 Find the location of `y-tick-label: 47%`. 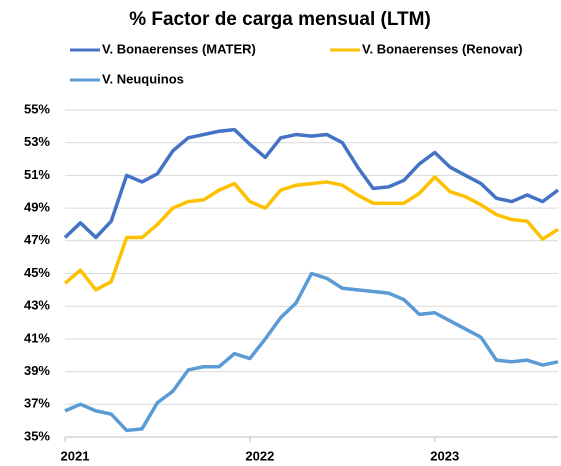

y-tick-label: 47% is located at coordinates (37, 239).